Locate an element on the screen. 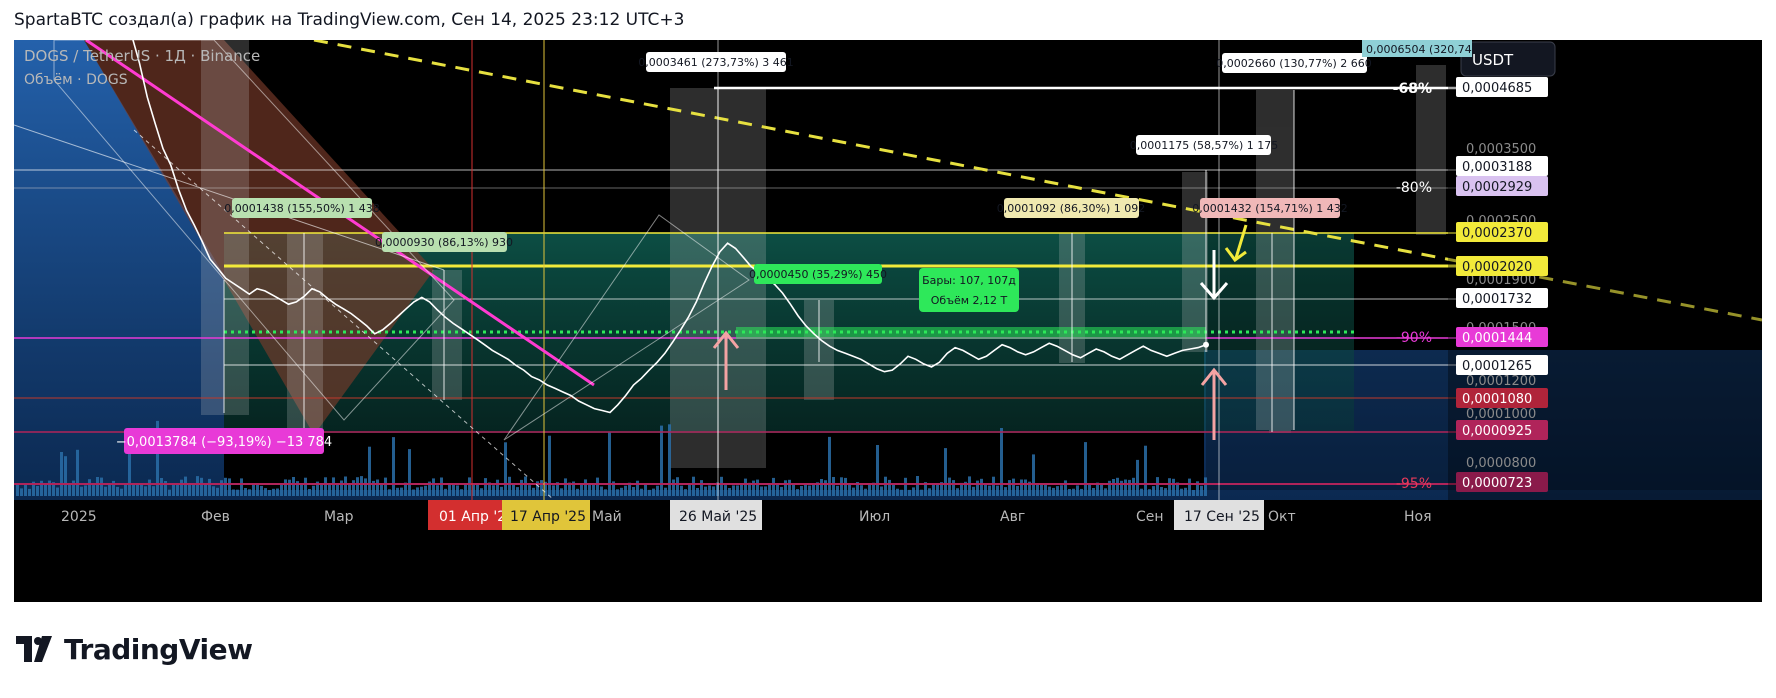 Image resolution: width=1776 pixels, height=698 pixels. tradingview-logo: TradingView is located at coordinates (134, 649).